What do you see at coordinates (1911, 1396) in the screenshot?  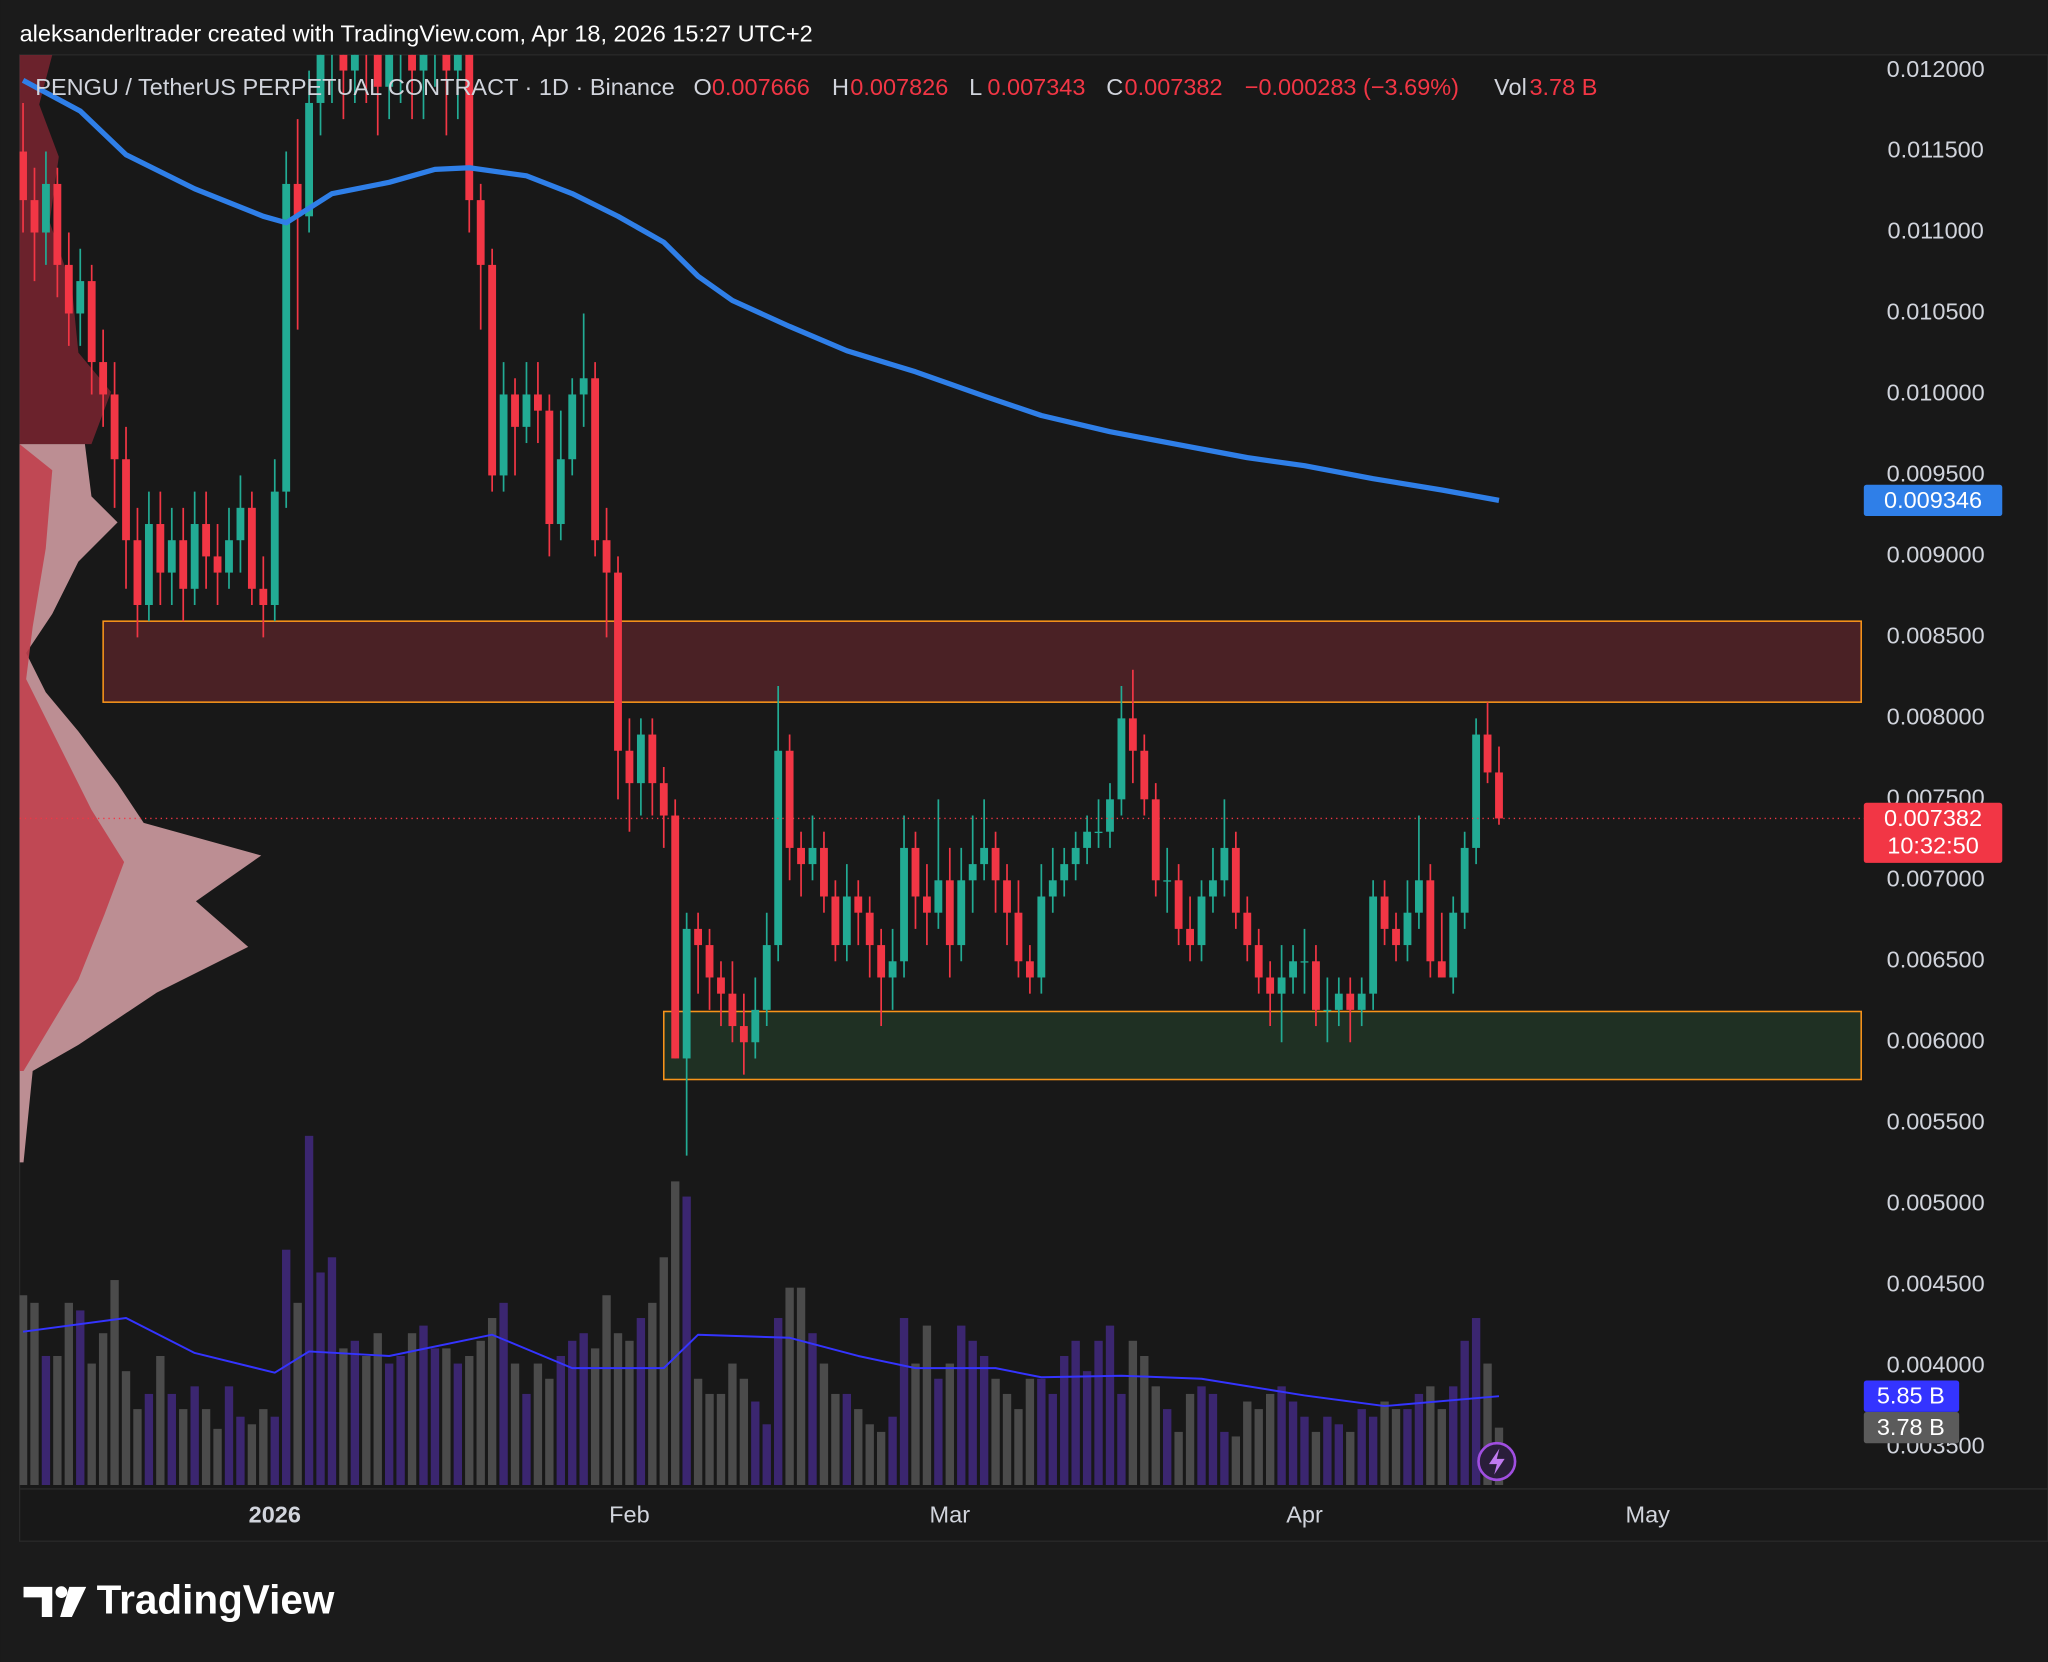 I see `volume-ma-label-bg` at bounding box center [1911, 1396].